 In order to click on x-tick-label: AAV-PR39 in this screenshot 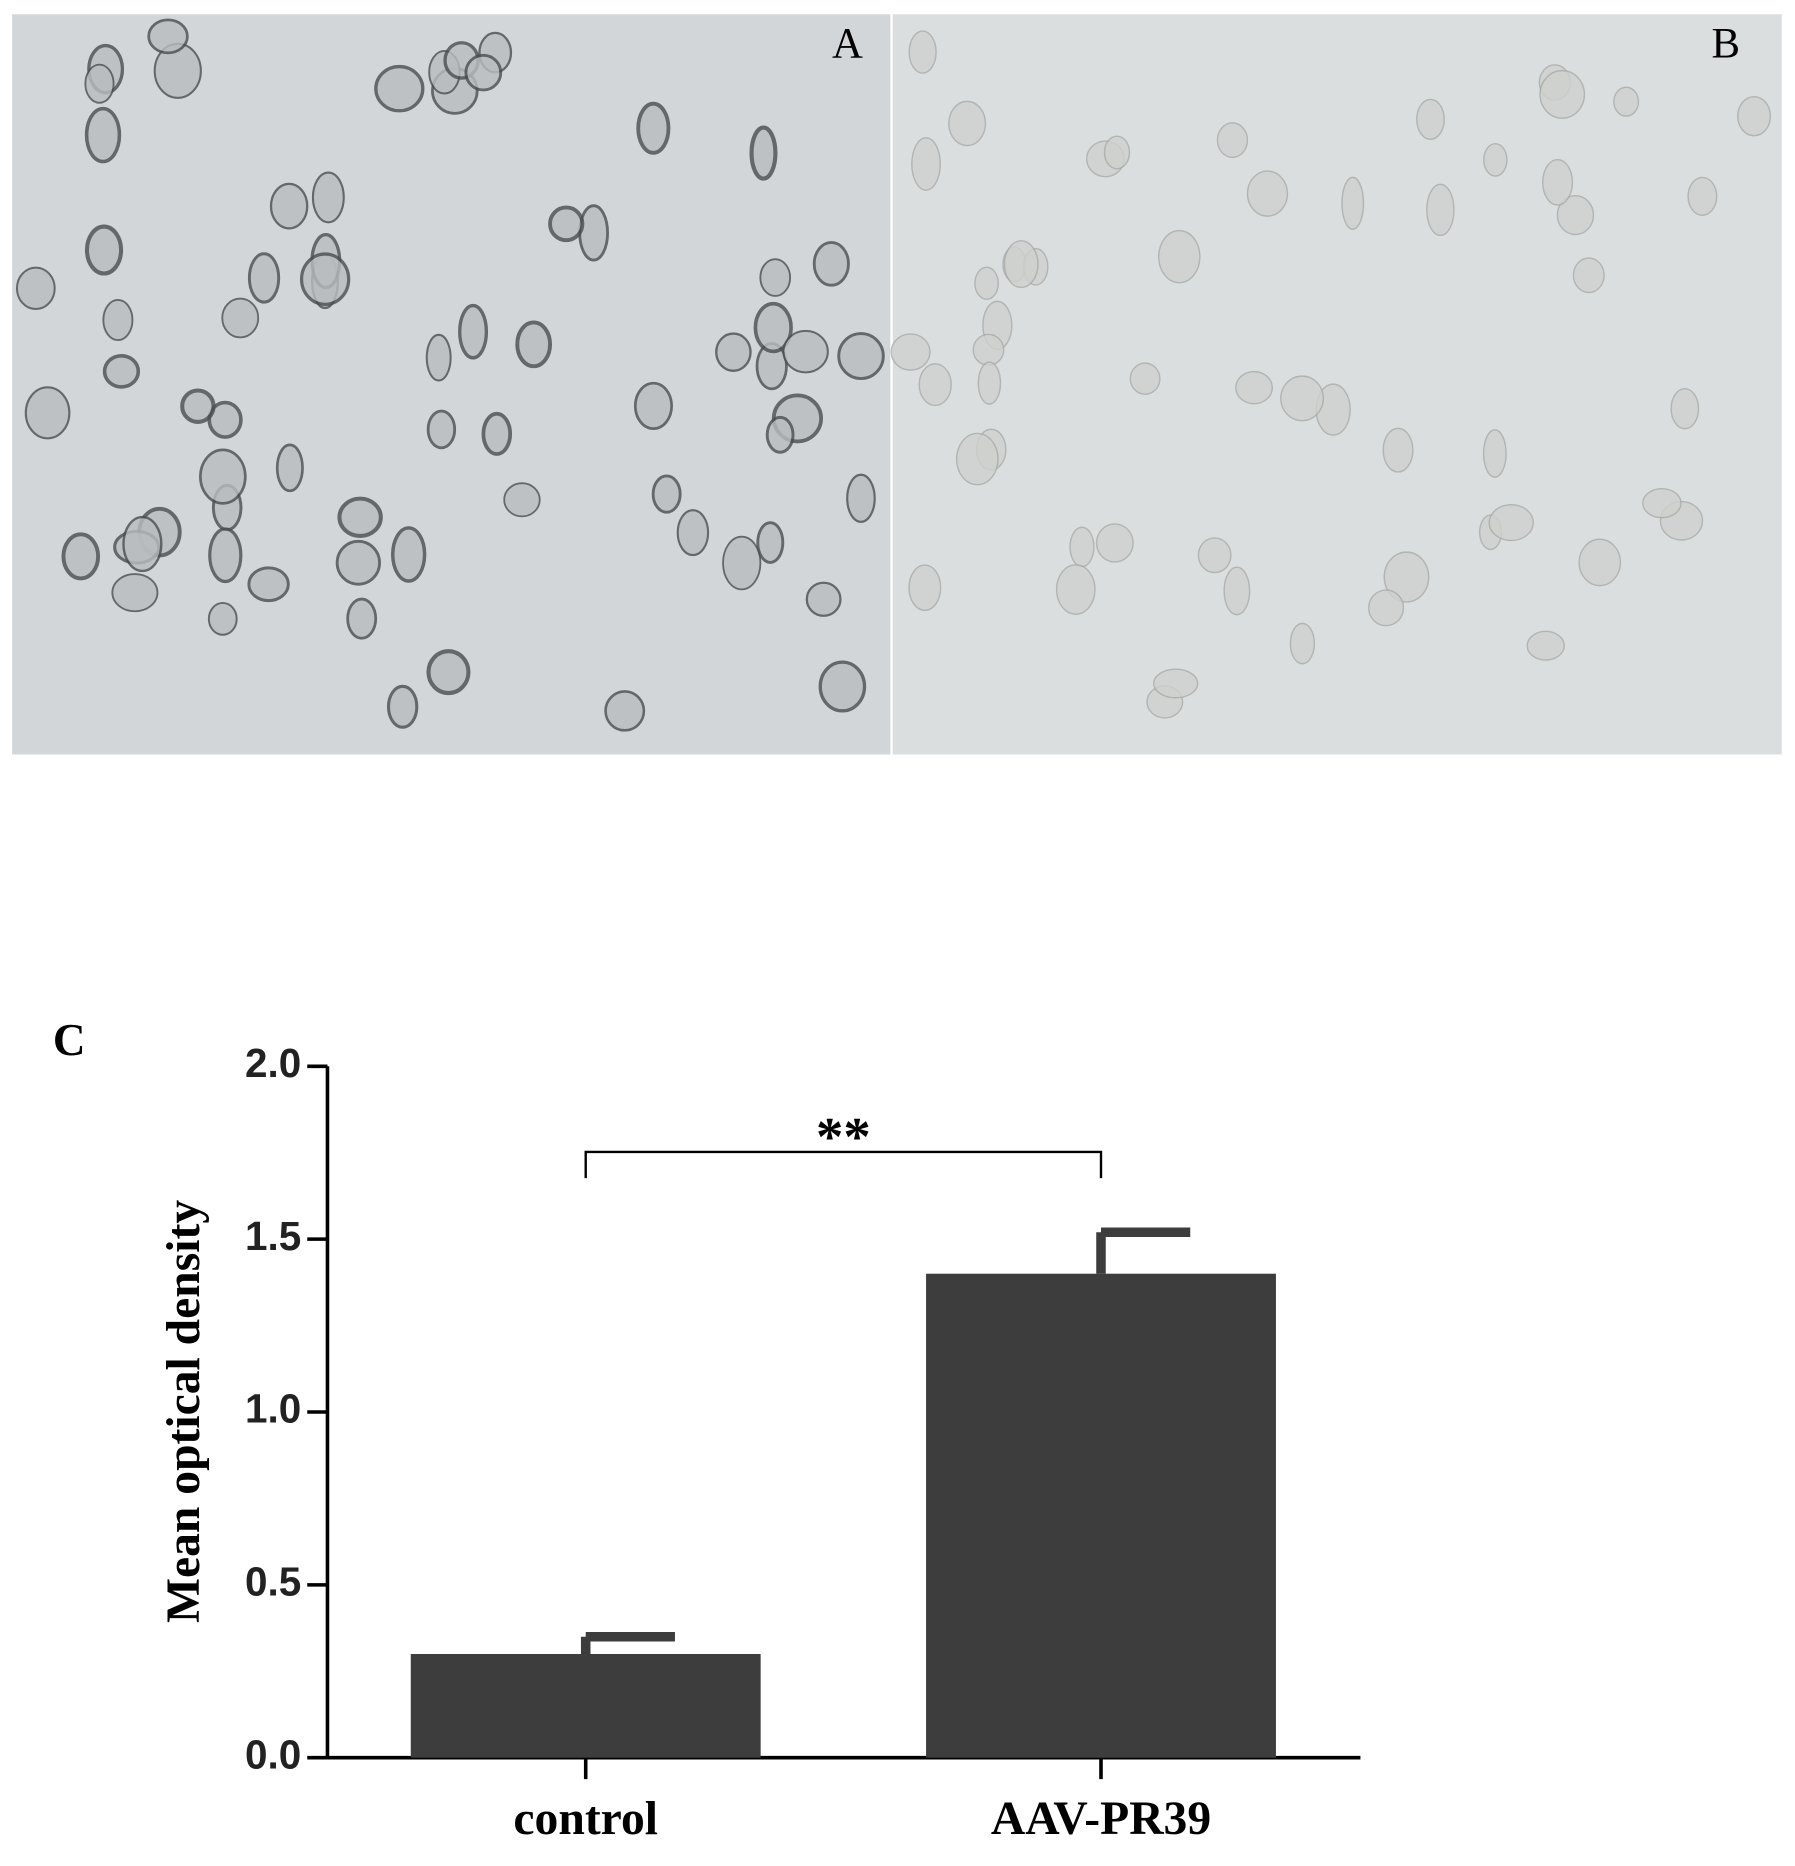, I will do `click(1101, 1819)`.